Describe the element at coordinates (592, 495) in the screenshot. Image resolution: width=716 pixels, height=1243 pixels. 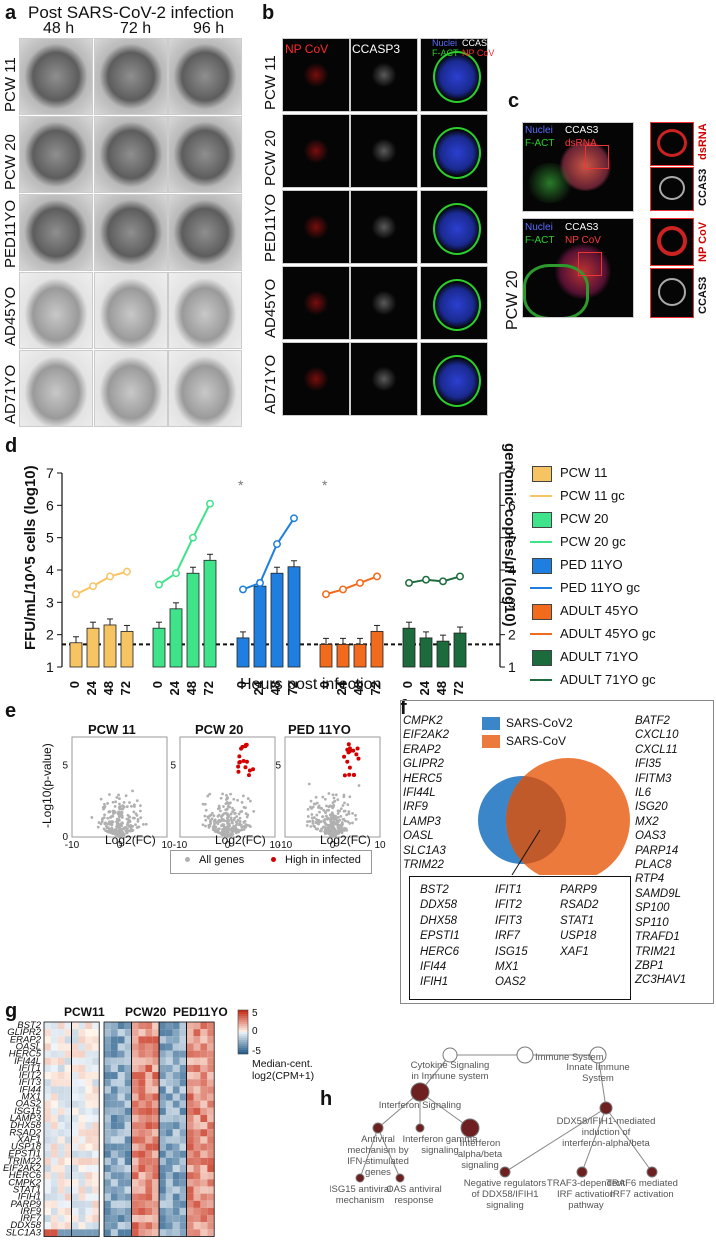
I see `d-legend-label: PCW 11 gc` at that location.